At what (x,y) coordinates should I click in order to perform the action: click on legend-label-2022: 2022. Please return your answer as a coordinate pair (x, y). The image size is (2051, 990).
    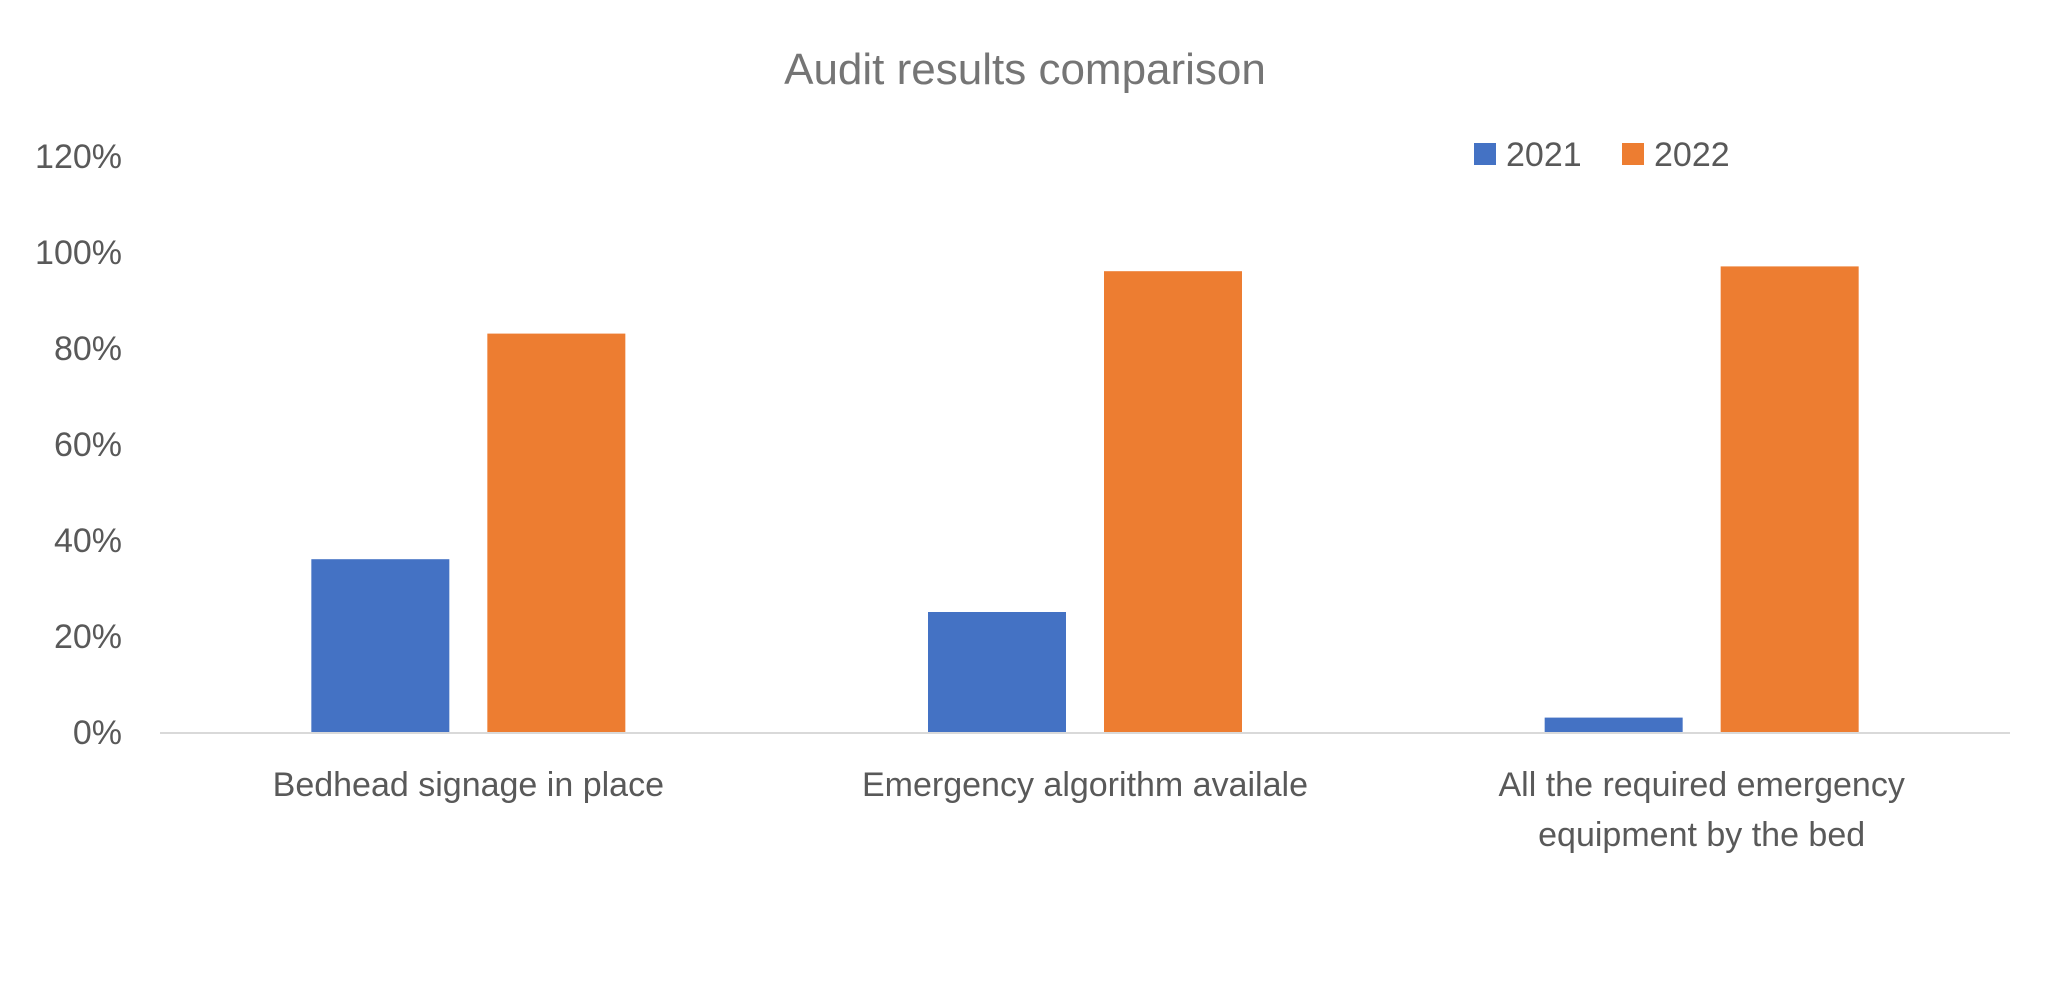
    Looking at the image, I should click on (1692, 155).